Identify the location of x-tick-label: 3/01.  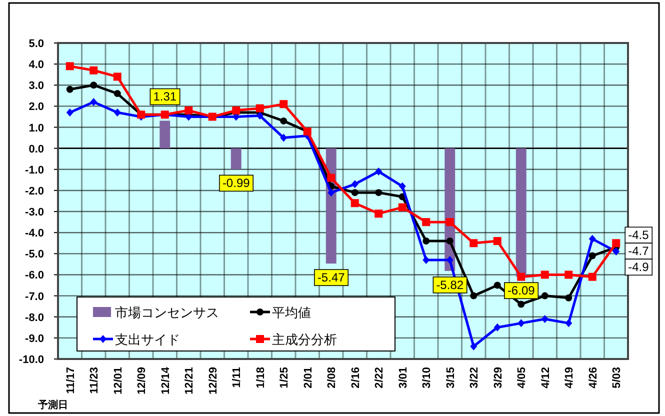
(403, 377).